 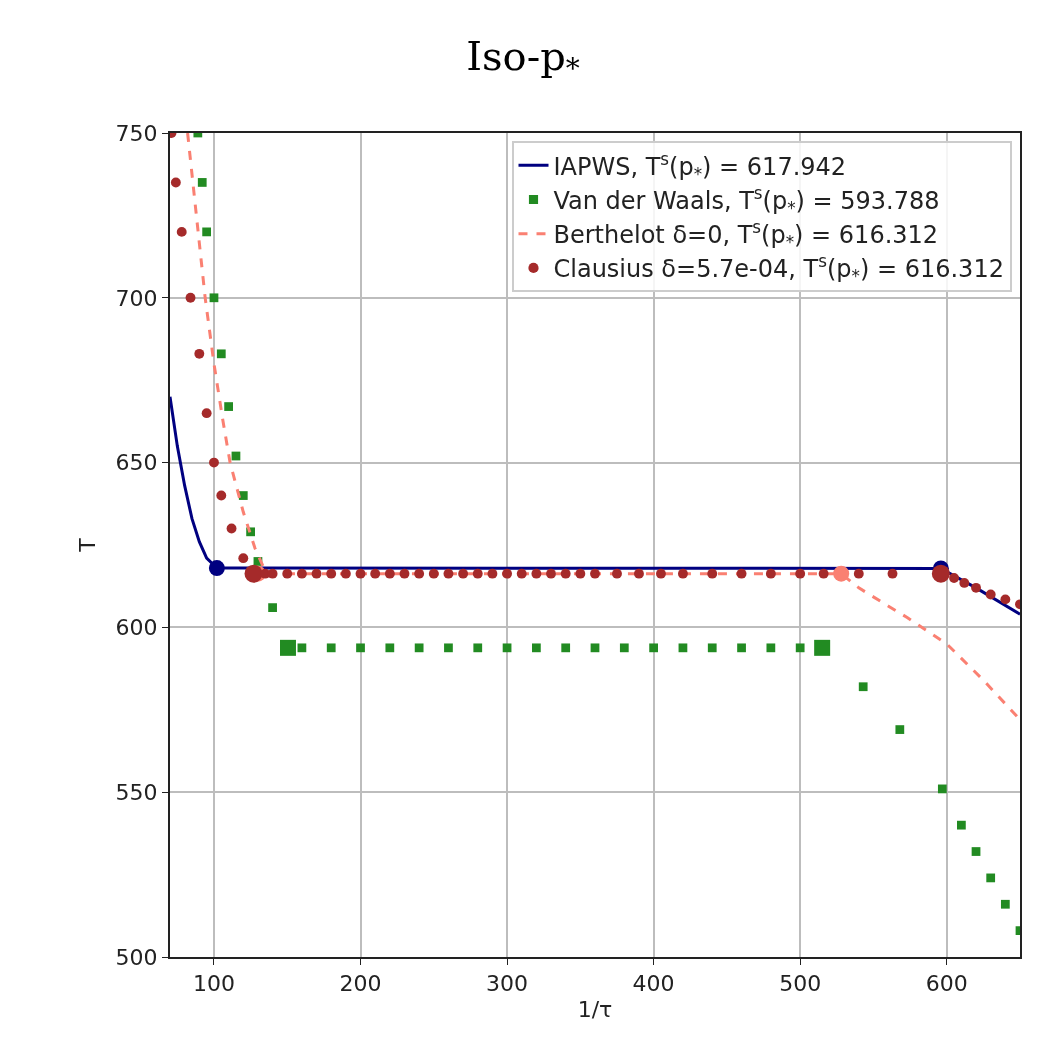 I want to click on x-axis-title: 1/τ, so click(x=595, y=1009).